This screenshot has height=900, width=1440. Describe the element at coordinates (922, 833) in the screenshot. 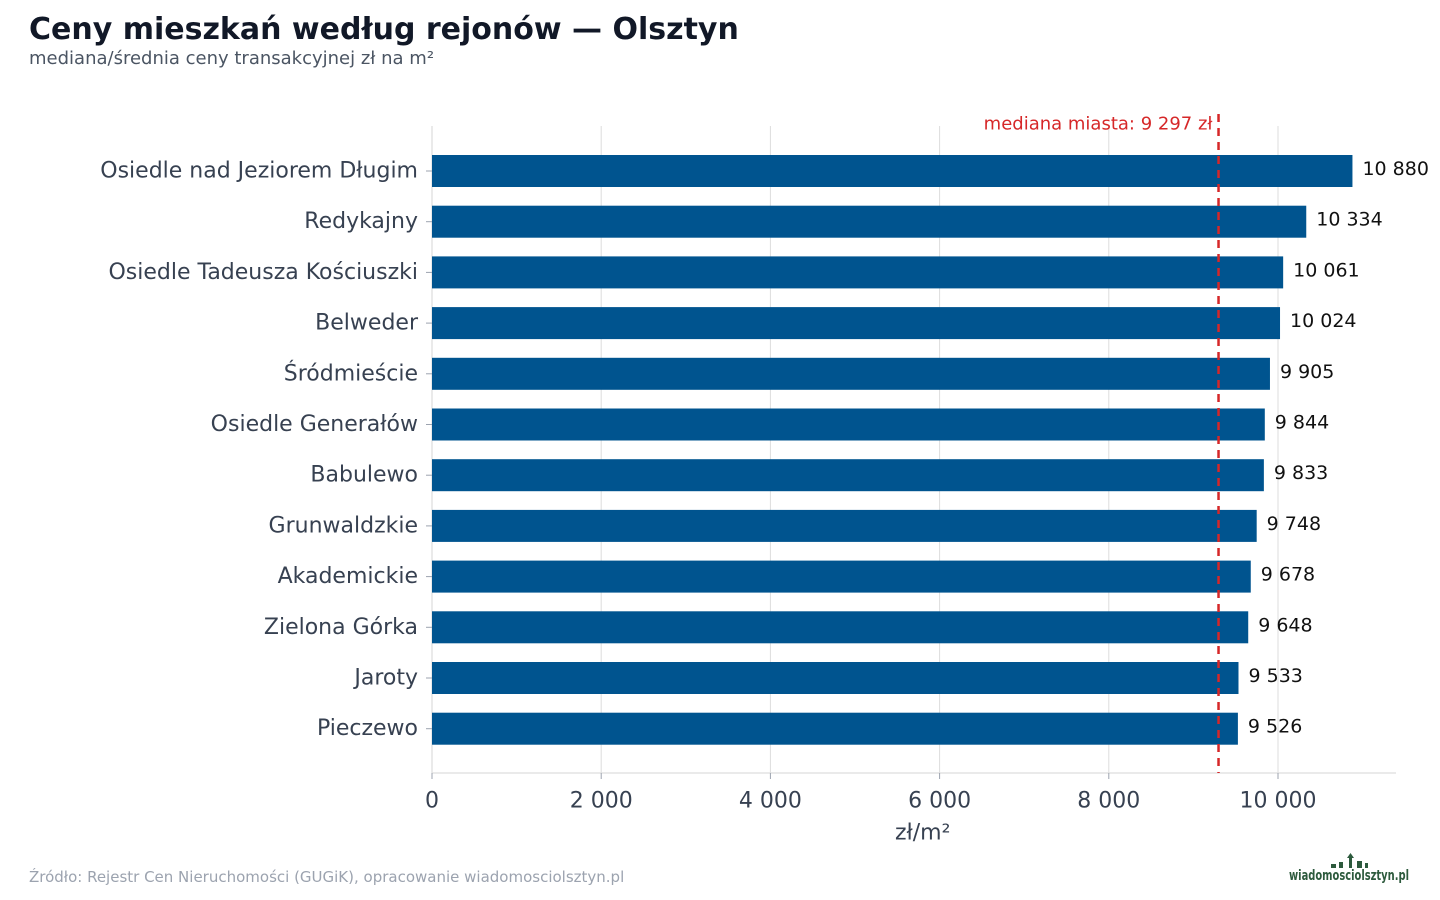

I see `x-axis-title: zł/m²` at that location.